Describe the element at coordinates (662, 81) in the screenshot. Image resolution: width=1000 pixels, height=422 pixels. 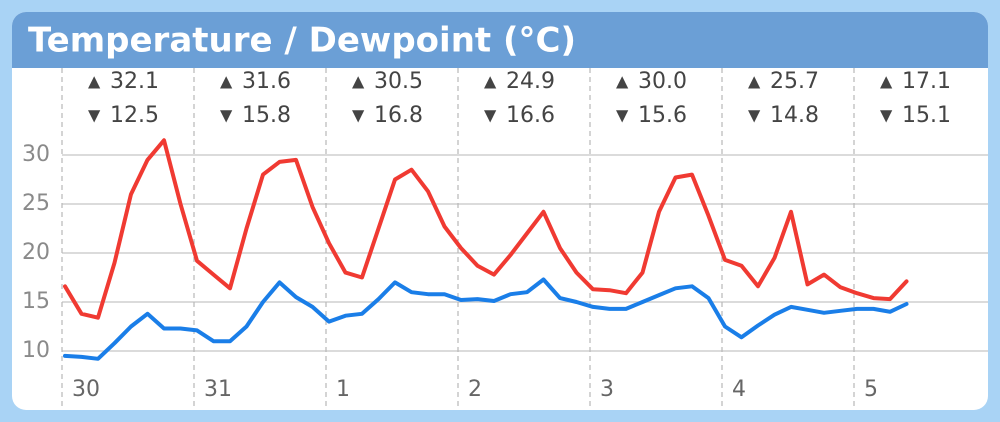
I see `max-value: 30.0` at that location.